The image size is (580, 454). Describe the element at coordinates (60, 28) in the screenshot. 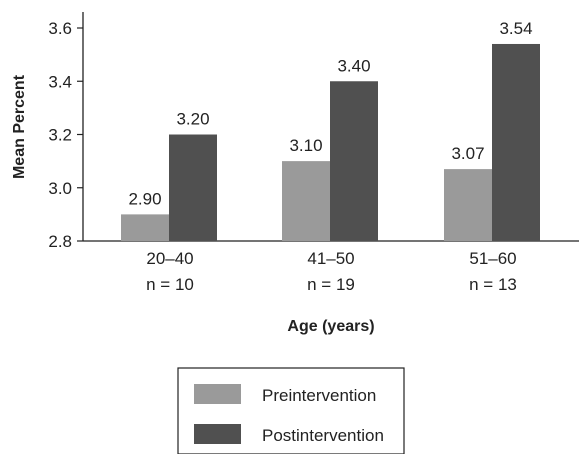

I see `y-tick-label: 3.6` at that location.